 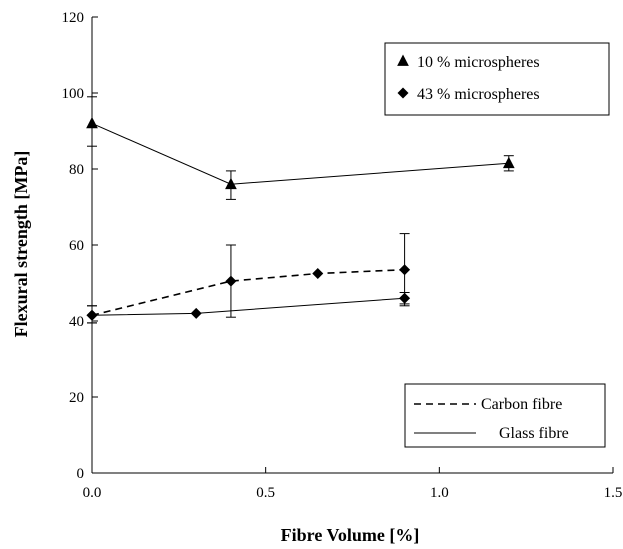 I want to click on line-legend: Carbon fibre Glass fibre, so click(x=505, y=415).